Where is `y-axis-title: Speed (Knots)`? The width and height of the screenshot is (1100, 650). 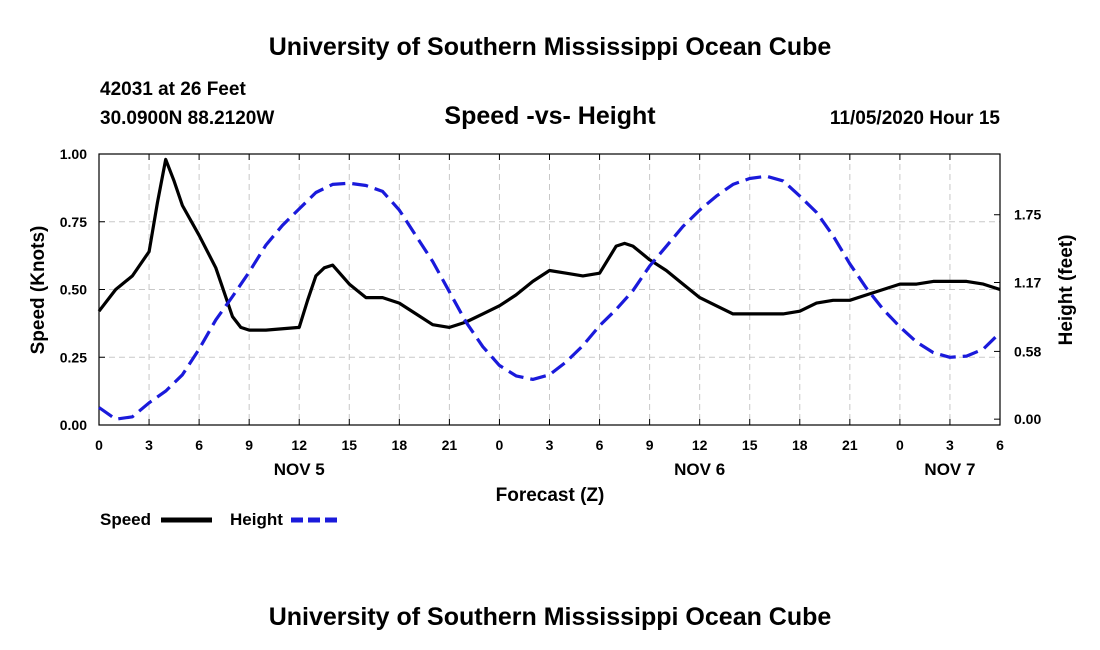 y-axis-title: Speed (Knots) is located at coordinates (38, 290).